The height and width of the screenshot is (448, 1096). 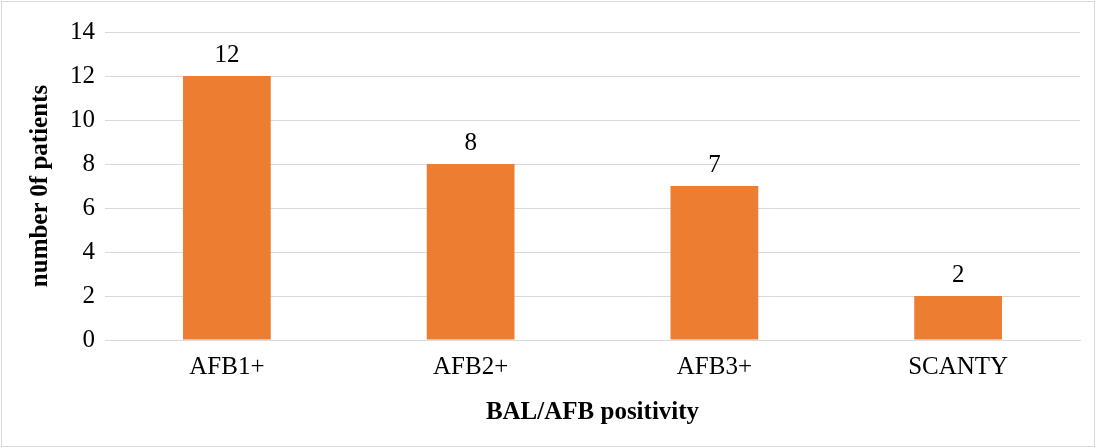 I want to click on y-tick-label: 12, so click(x=82, y=74).